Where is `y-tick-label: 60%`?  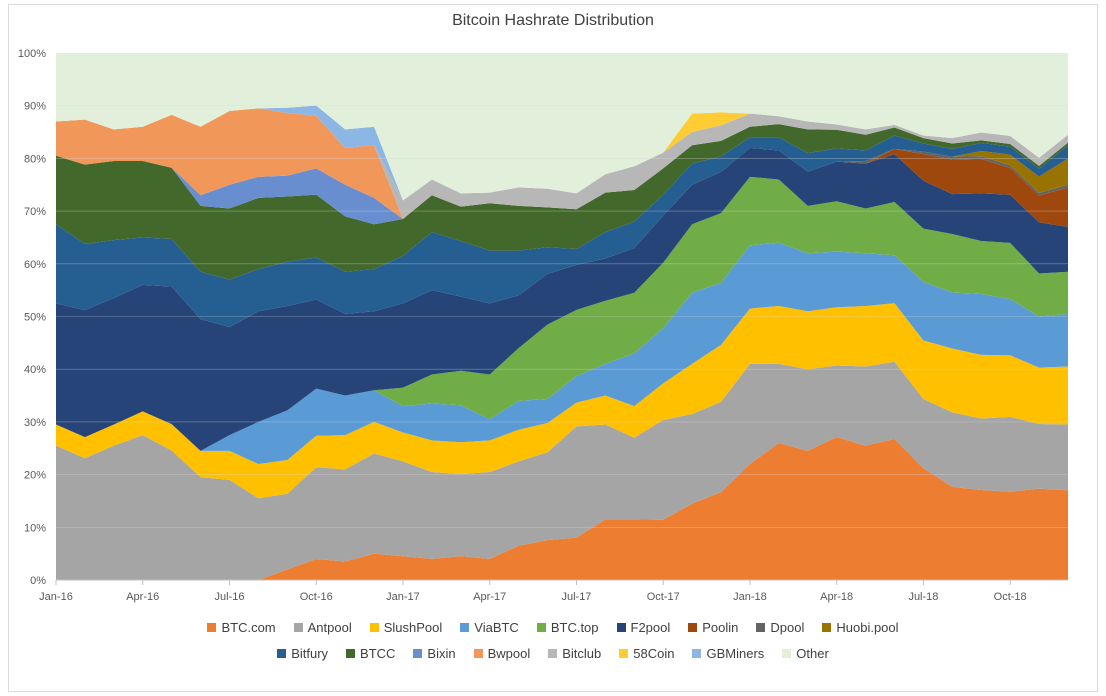
y-tick-label: 60% is located at coordinates (35, 265).